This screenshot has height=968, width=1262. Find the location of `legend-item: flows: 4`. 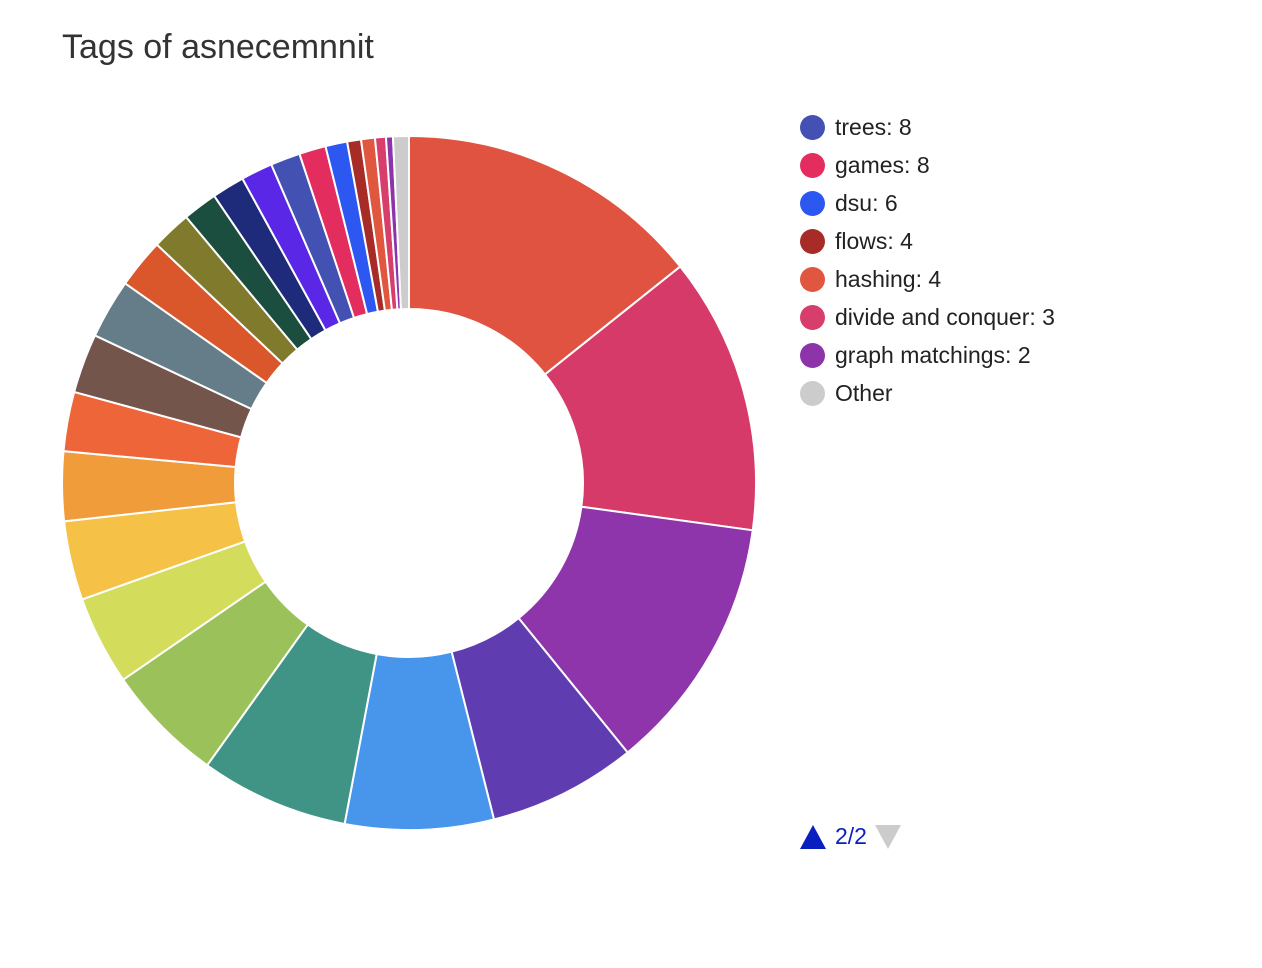

legend-item: flows: 4 is located at coordinates (927, 241).